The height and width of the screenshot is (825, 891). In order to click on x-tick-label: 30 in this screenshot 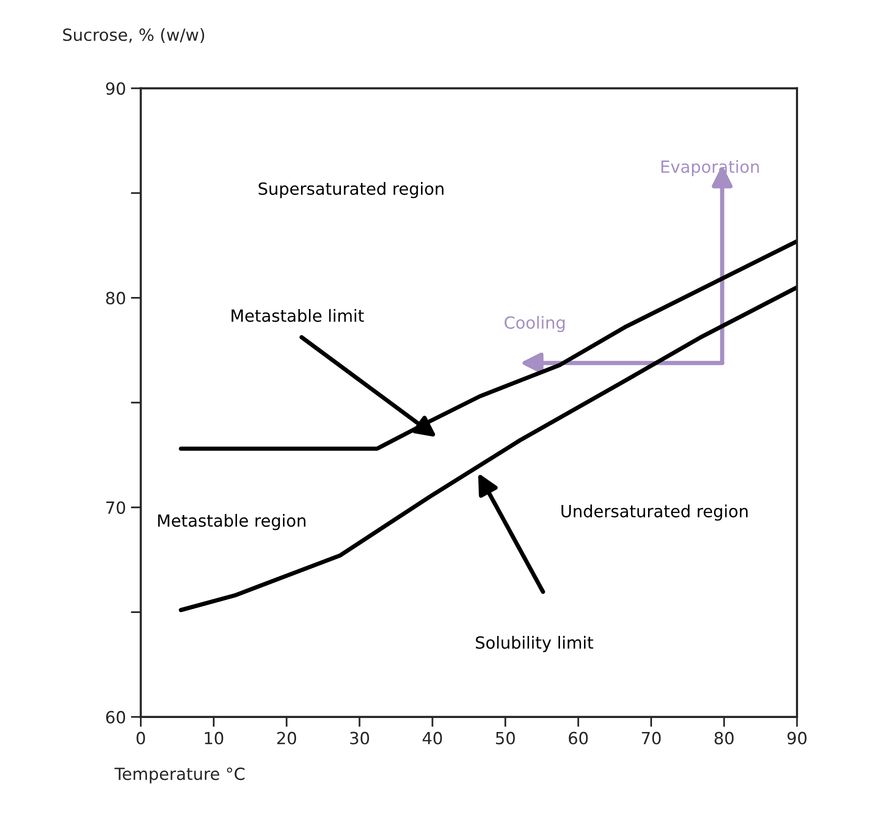, I will do `click(360, 738)`.